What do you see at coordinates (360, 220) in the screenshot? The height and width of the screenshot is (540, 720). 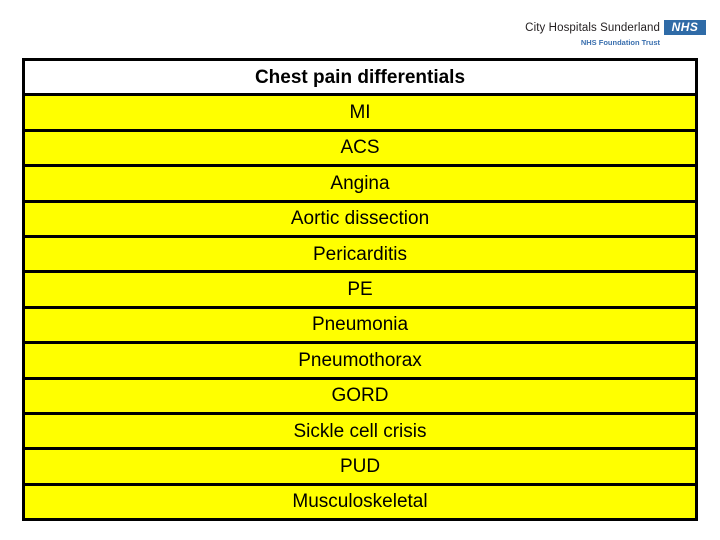 I see `table-row: Aortic dissection` at bounding box center [360, 220].